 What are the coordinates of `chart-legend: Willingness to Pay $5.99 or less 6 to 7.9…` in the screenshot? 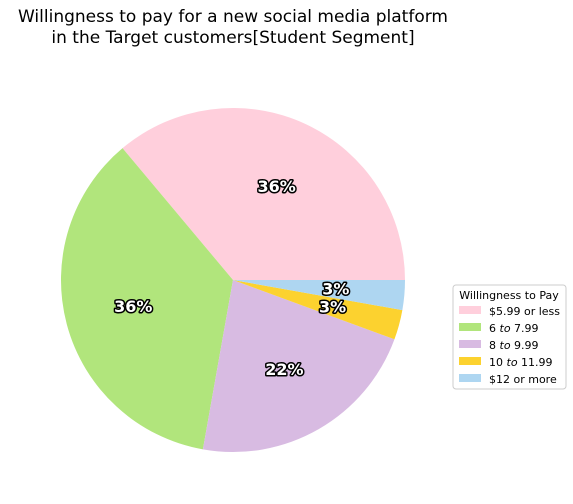 It's located at (509, 337).